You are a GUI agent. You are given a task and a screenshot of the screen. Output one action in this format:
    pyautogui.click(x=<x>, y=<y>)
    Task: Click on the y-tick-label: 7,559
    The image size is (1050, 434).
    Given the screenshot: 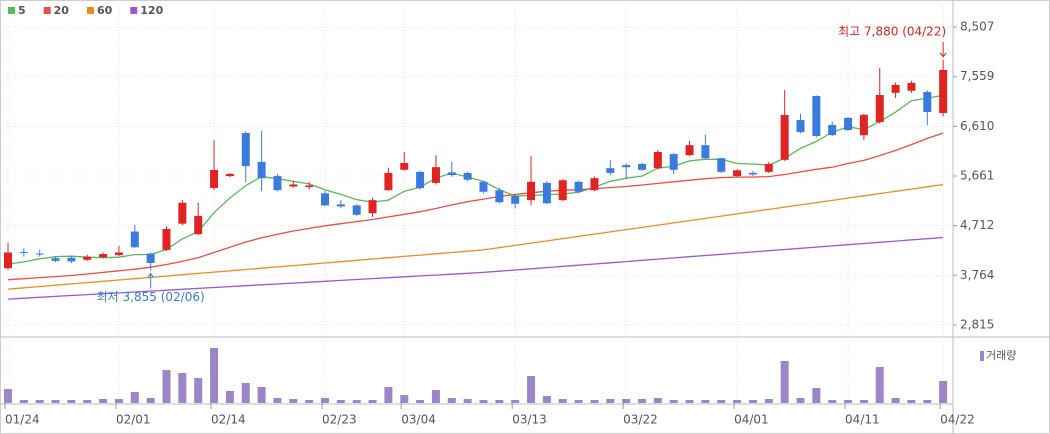 What is the action you would take?
    pyautogui.click(x=977, y=76)
    